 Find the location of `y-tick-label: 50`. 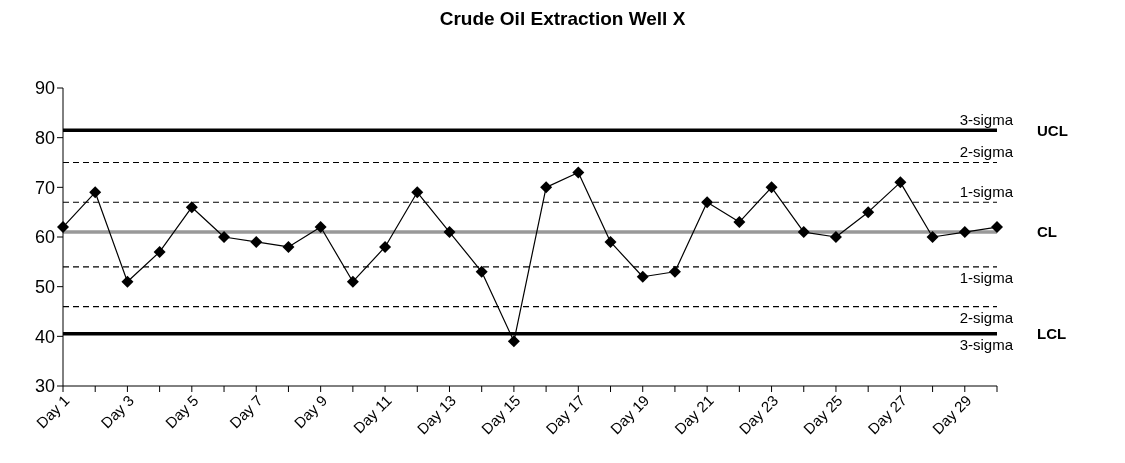

y-tick-label: 50 is located at coordinates (44, 287).